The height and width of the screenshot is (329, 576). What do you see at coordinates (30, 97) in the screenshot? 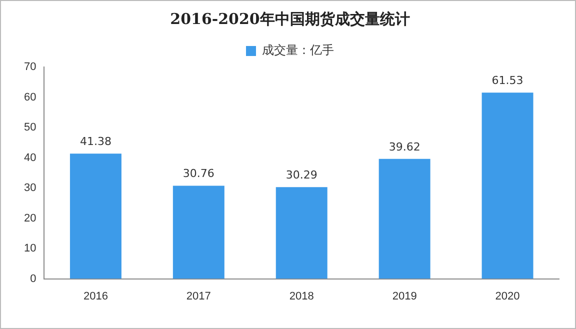
I see `y-tick-label: 60` at bounding box center [30, 97].